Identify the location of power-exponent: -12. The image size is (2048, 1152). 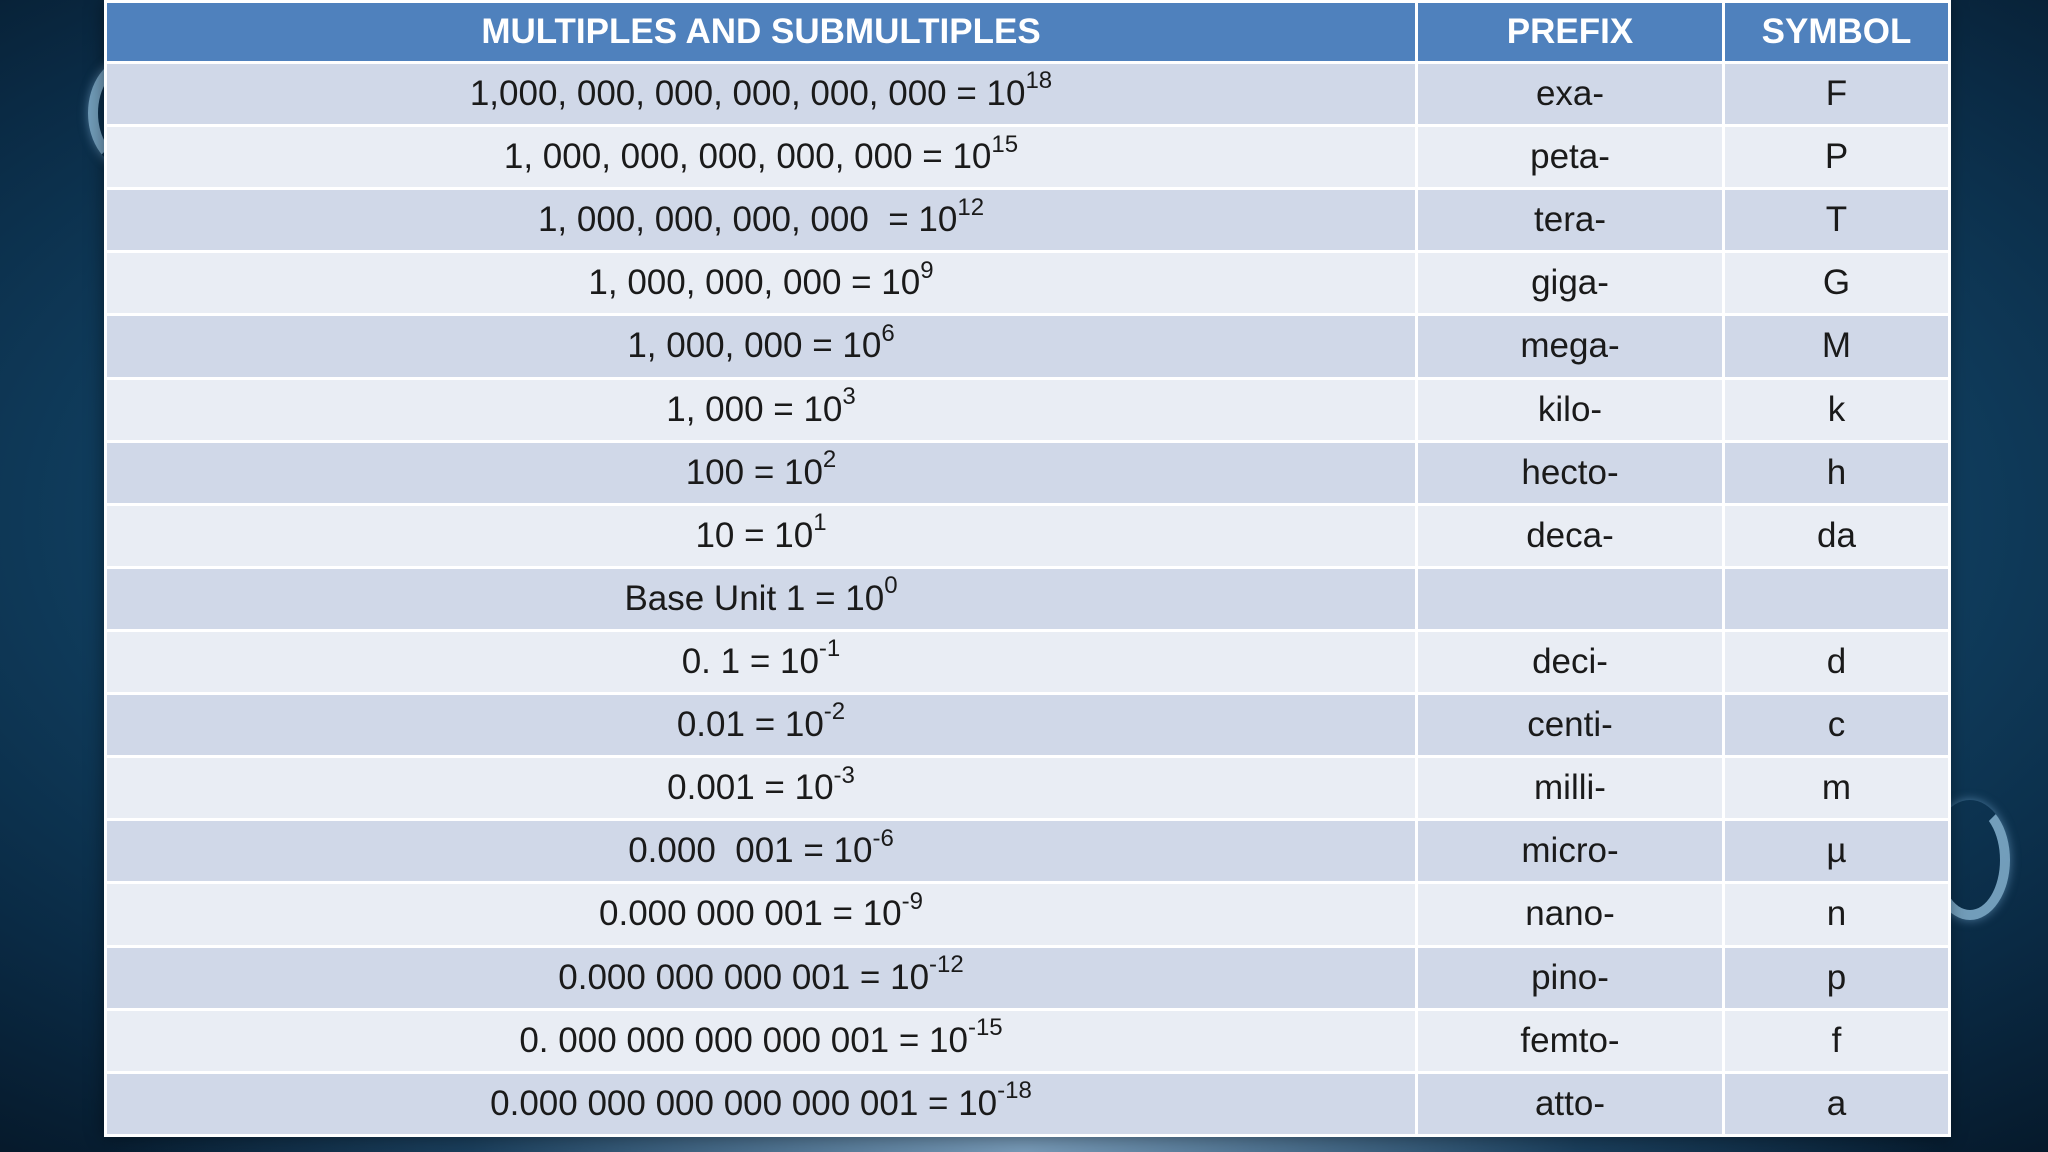
(946, 964).